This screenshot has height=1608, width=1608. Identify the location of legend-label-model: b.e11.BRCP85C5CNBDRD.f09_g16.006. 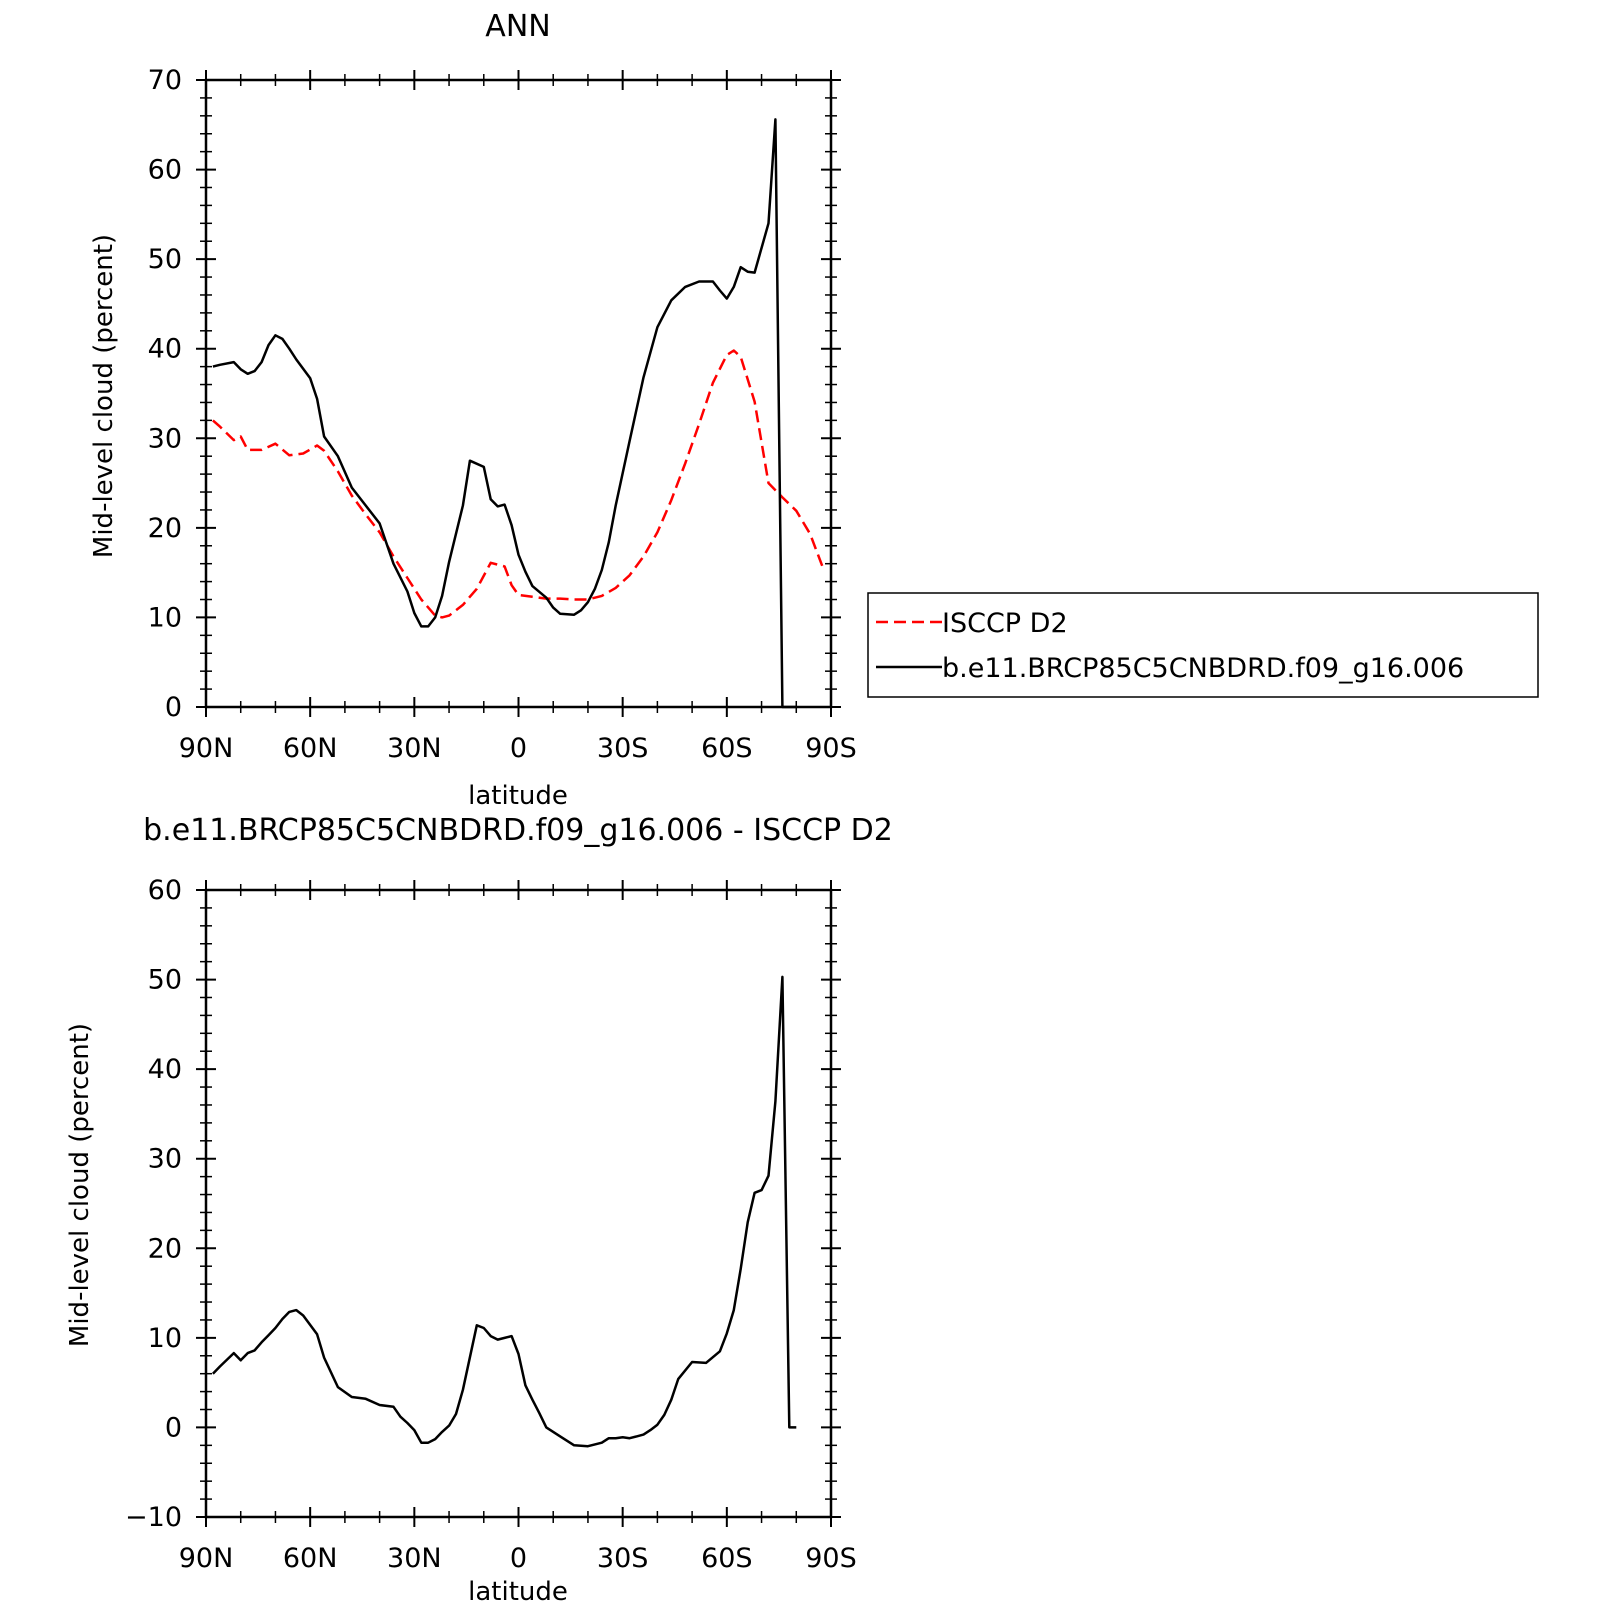
(1203, 668).